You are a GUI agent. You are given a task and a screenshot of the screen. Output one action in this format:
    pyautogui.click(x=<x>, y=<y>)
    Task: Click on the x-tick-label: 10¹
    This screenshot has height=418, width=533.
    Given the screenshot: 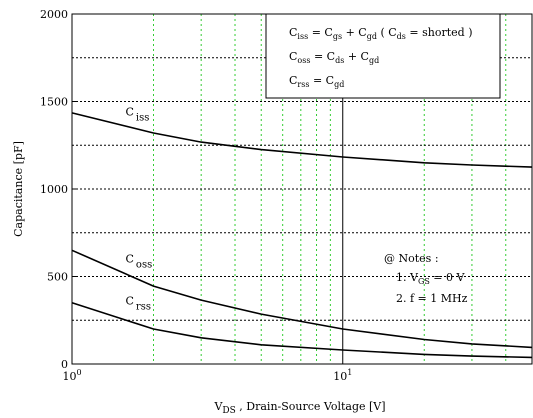 What is the action you would take?
    pyautogui.click(x=342, y=375)
    